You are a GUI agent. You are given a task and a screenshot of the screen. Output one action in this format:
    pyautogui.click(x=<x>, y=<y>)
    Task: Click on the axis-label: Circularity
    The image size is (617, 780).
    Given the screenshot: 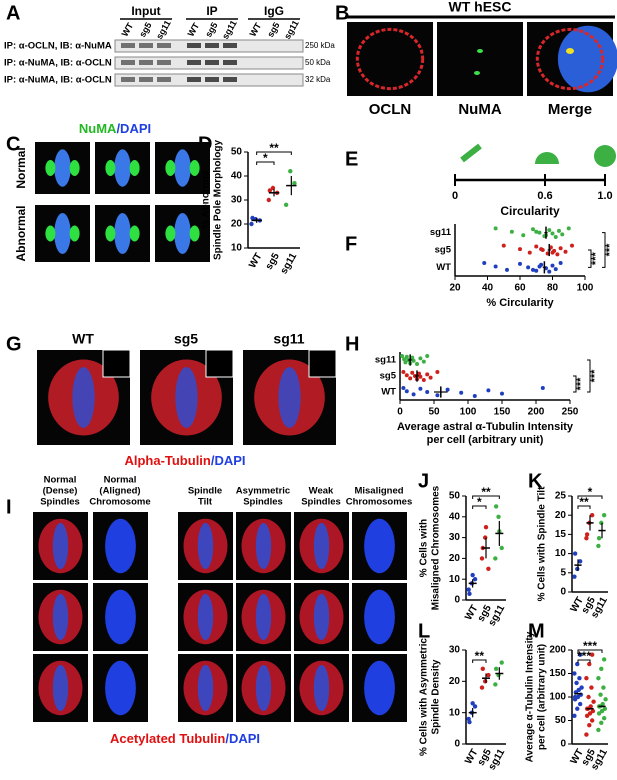 What is the action you would take?
    pyautogui.click(x=530, y=211)
    